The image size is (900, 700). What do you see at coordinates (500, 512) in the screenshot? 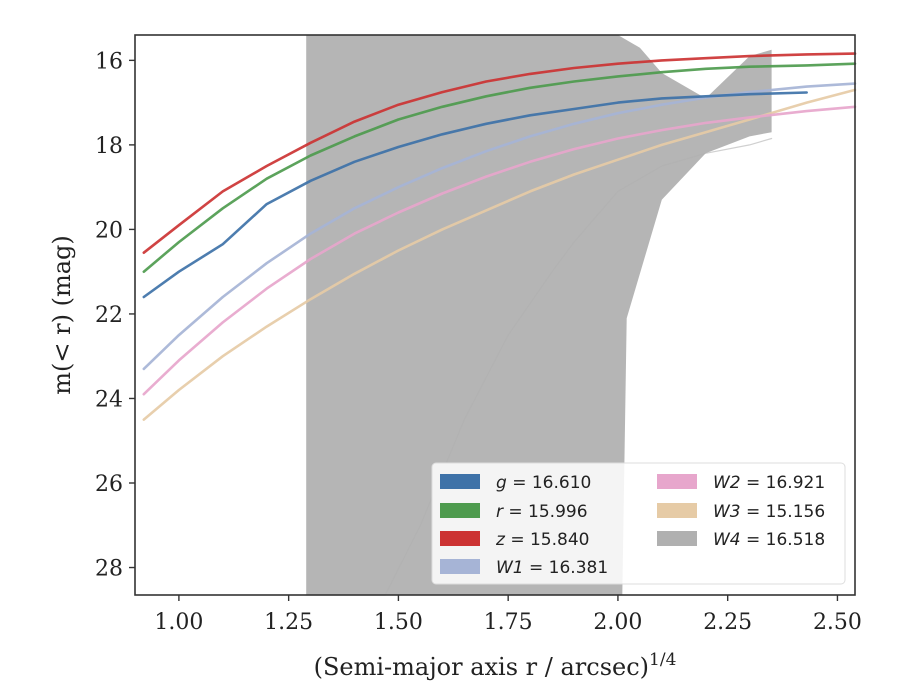
I see `legend-symbol: r` at bounding box center [500, 512].